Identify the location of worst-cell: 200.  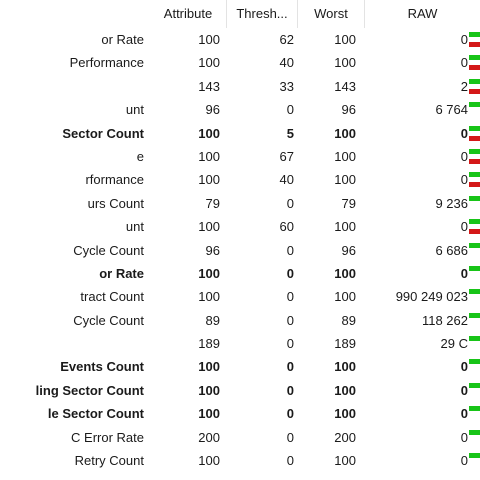
(328, 437).